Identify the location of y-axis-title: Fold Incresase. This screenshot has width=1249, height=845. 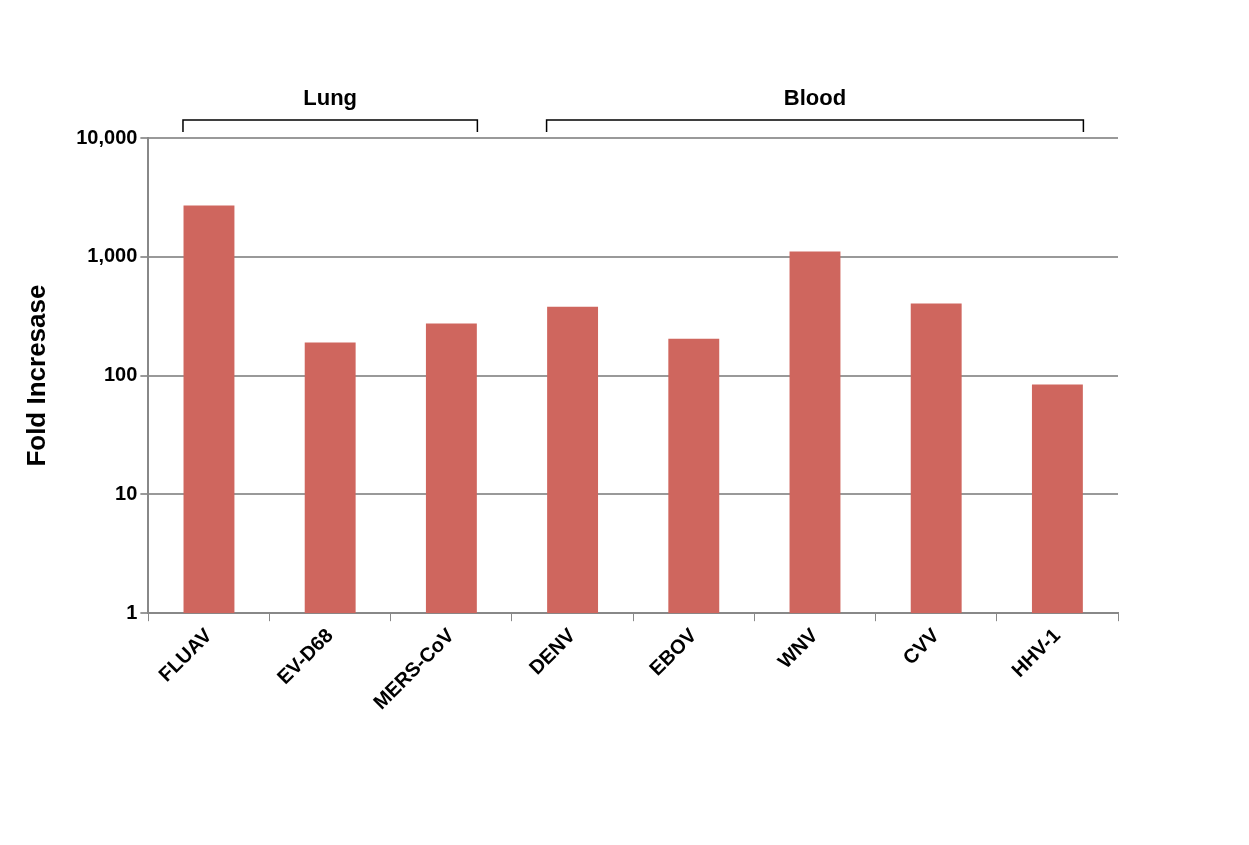
(35, 375).